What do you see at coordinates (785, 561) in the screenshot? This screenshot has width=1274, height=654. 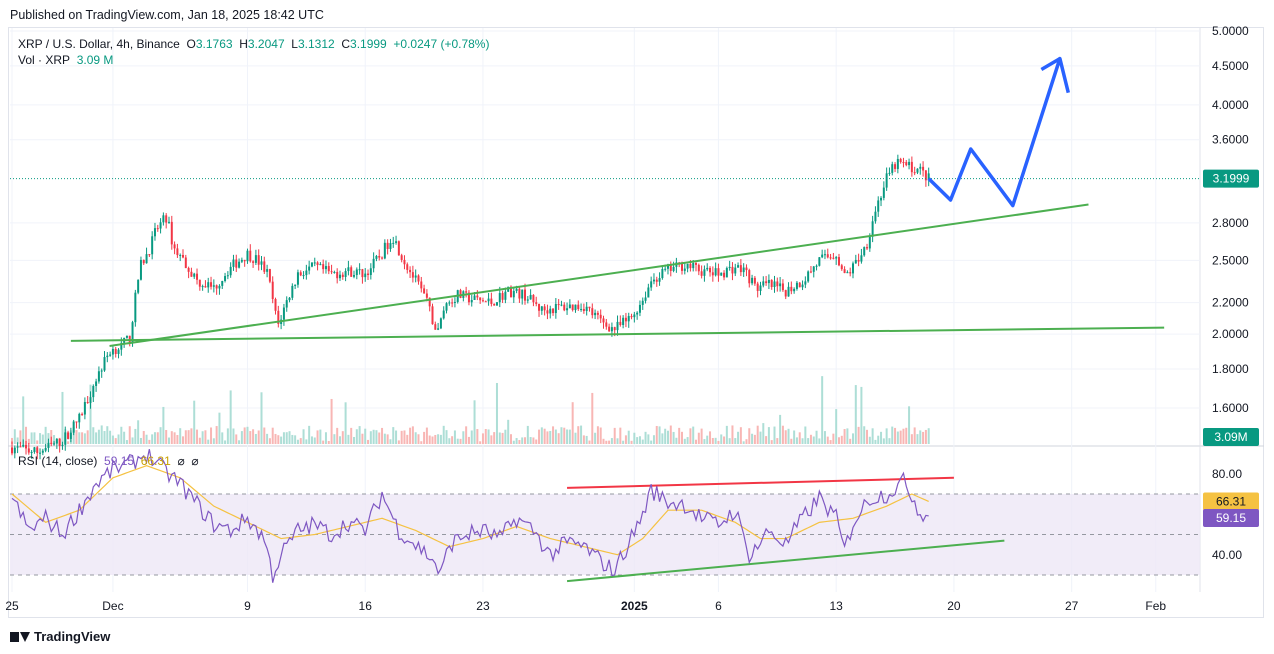 I see `rsi-support-line` at bounding box center [785, 561].